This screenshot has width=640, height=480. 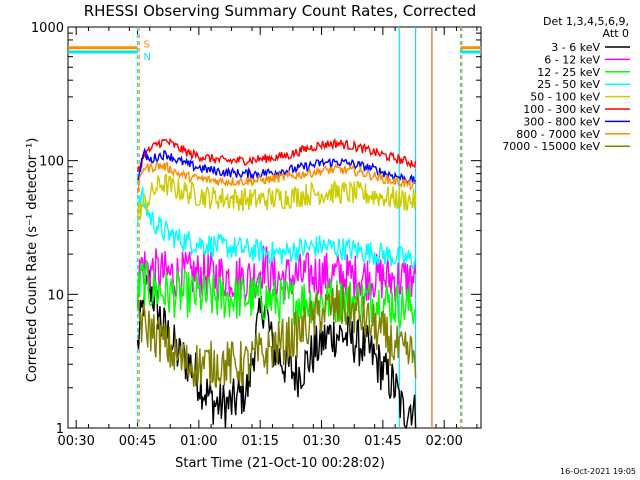 I want to click on timestamp: 16-Oct-2021 19:05, so click(x=598, y=471).